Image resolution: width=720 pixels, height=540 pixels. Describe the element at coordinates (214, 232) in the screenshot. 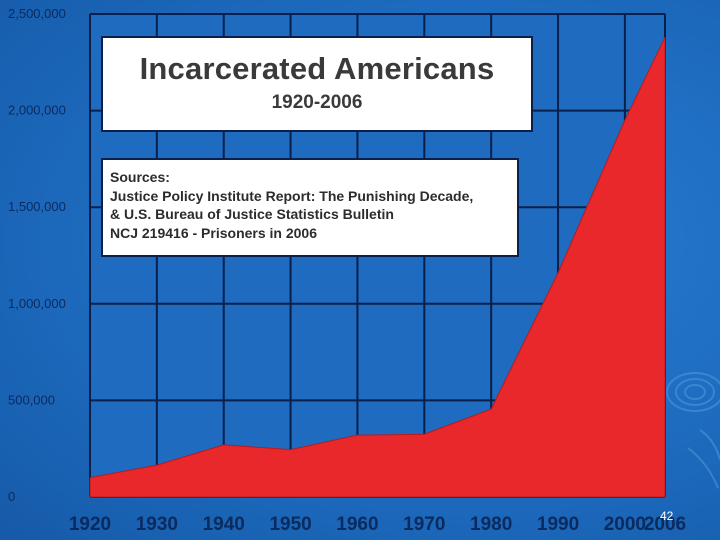

I see `sources-line: NCJ 219416 - Prisoners in 2006` at that location.